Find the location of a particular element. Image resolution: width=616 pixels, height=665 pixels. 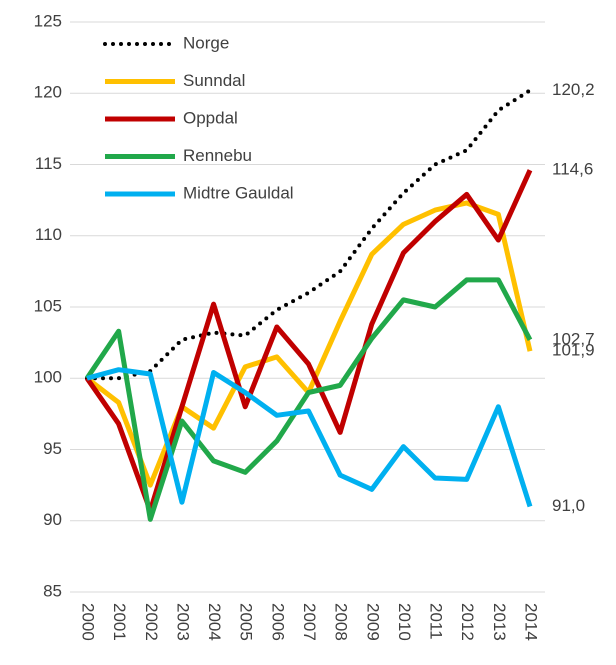

value-label: 102,7 is located at coordinates (573, 338).